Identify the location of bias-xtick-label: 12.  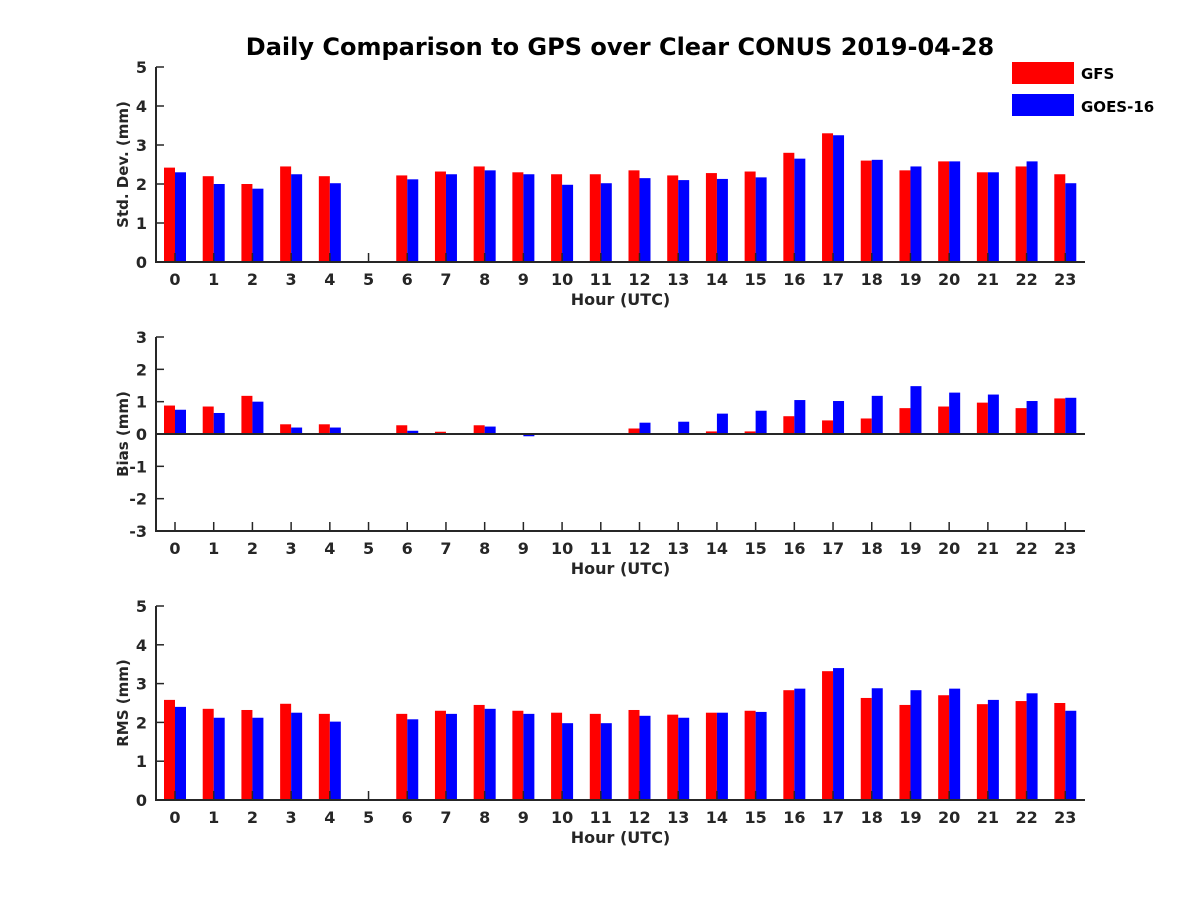
(639, 548).